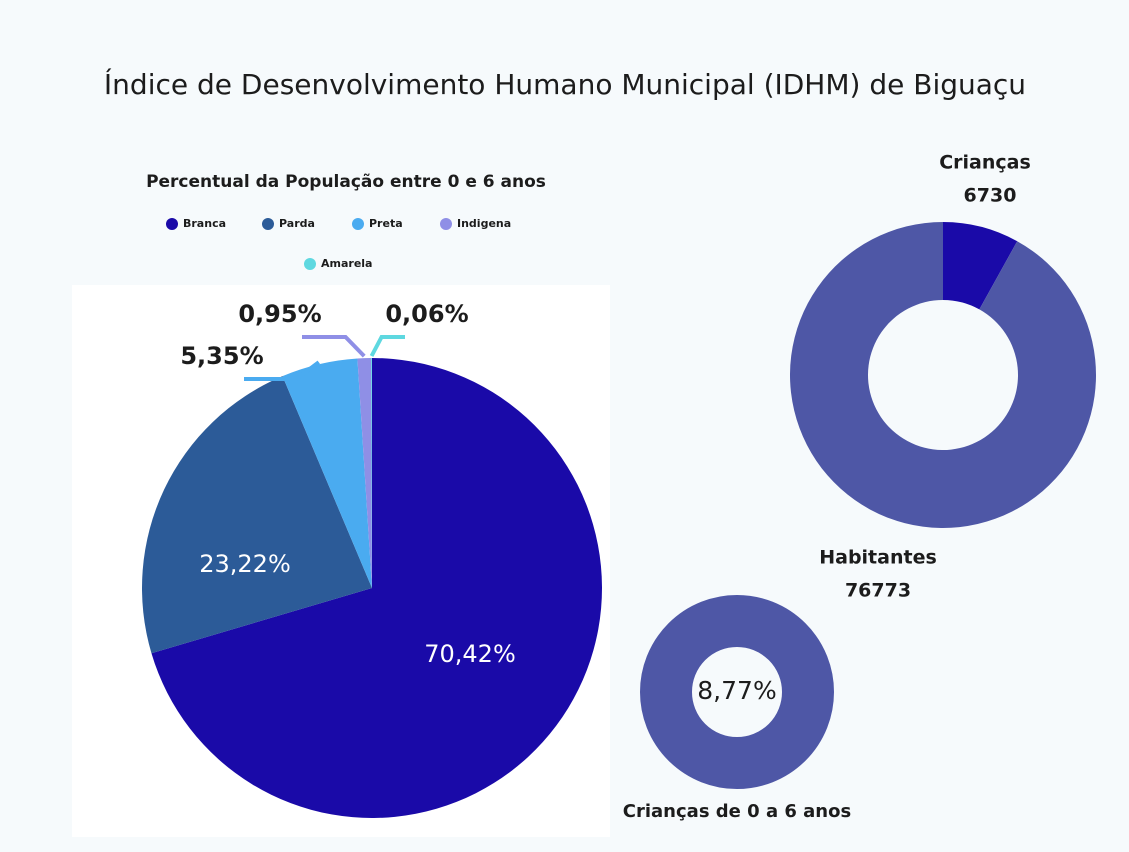 This screenshot has height=852, width=1129. Describe the element at coordinates (346, 263) in the screenshot. I see `legend-label: Amarela` at that location.